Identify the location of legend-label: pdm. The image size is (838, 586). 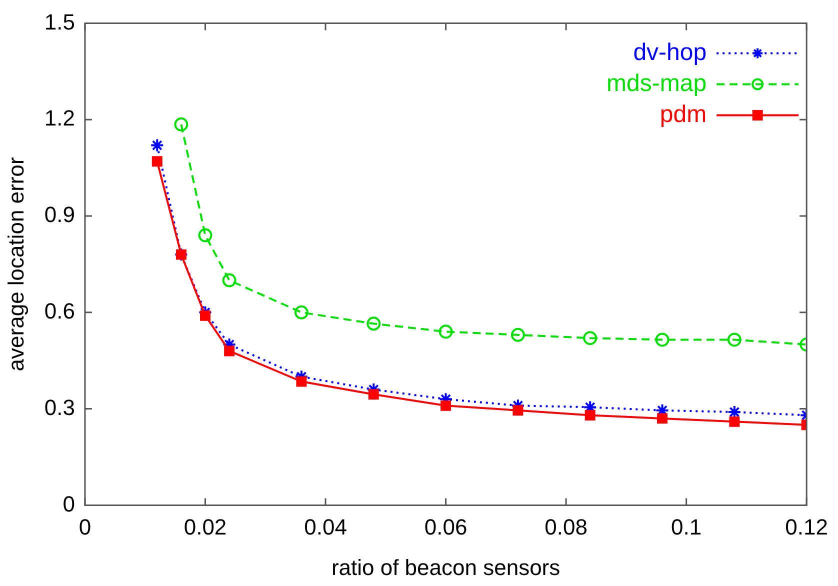
(683, 114).